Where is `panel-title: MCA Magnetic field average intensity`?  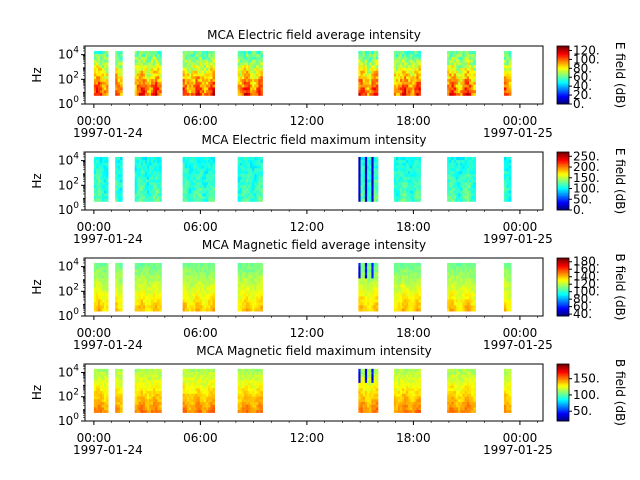
panel-title: MCA Magnetic field average intensity is located at coordinates (314, 245).